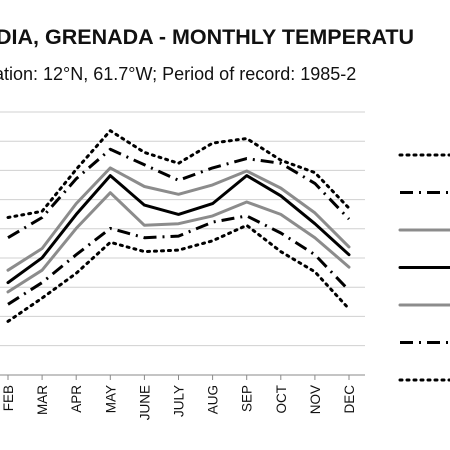 This screenshot has height=450, width=450. Describe the element at coordinates (179, 401) in the screenshot. I see `x-tick-label: JULY` at that location.